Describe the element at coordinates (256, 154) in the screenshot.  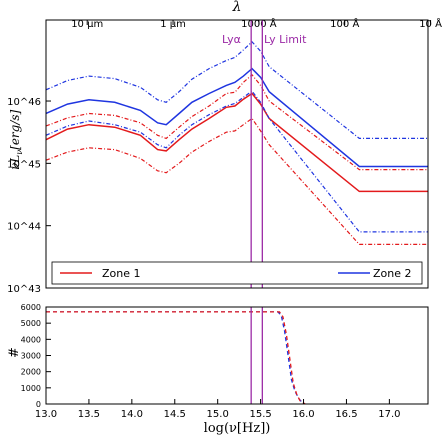
I see `lyman-lines` at that location.